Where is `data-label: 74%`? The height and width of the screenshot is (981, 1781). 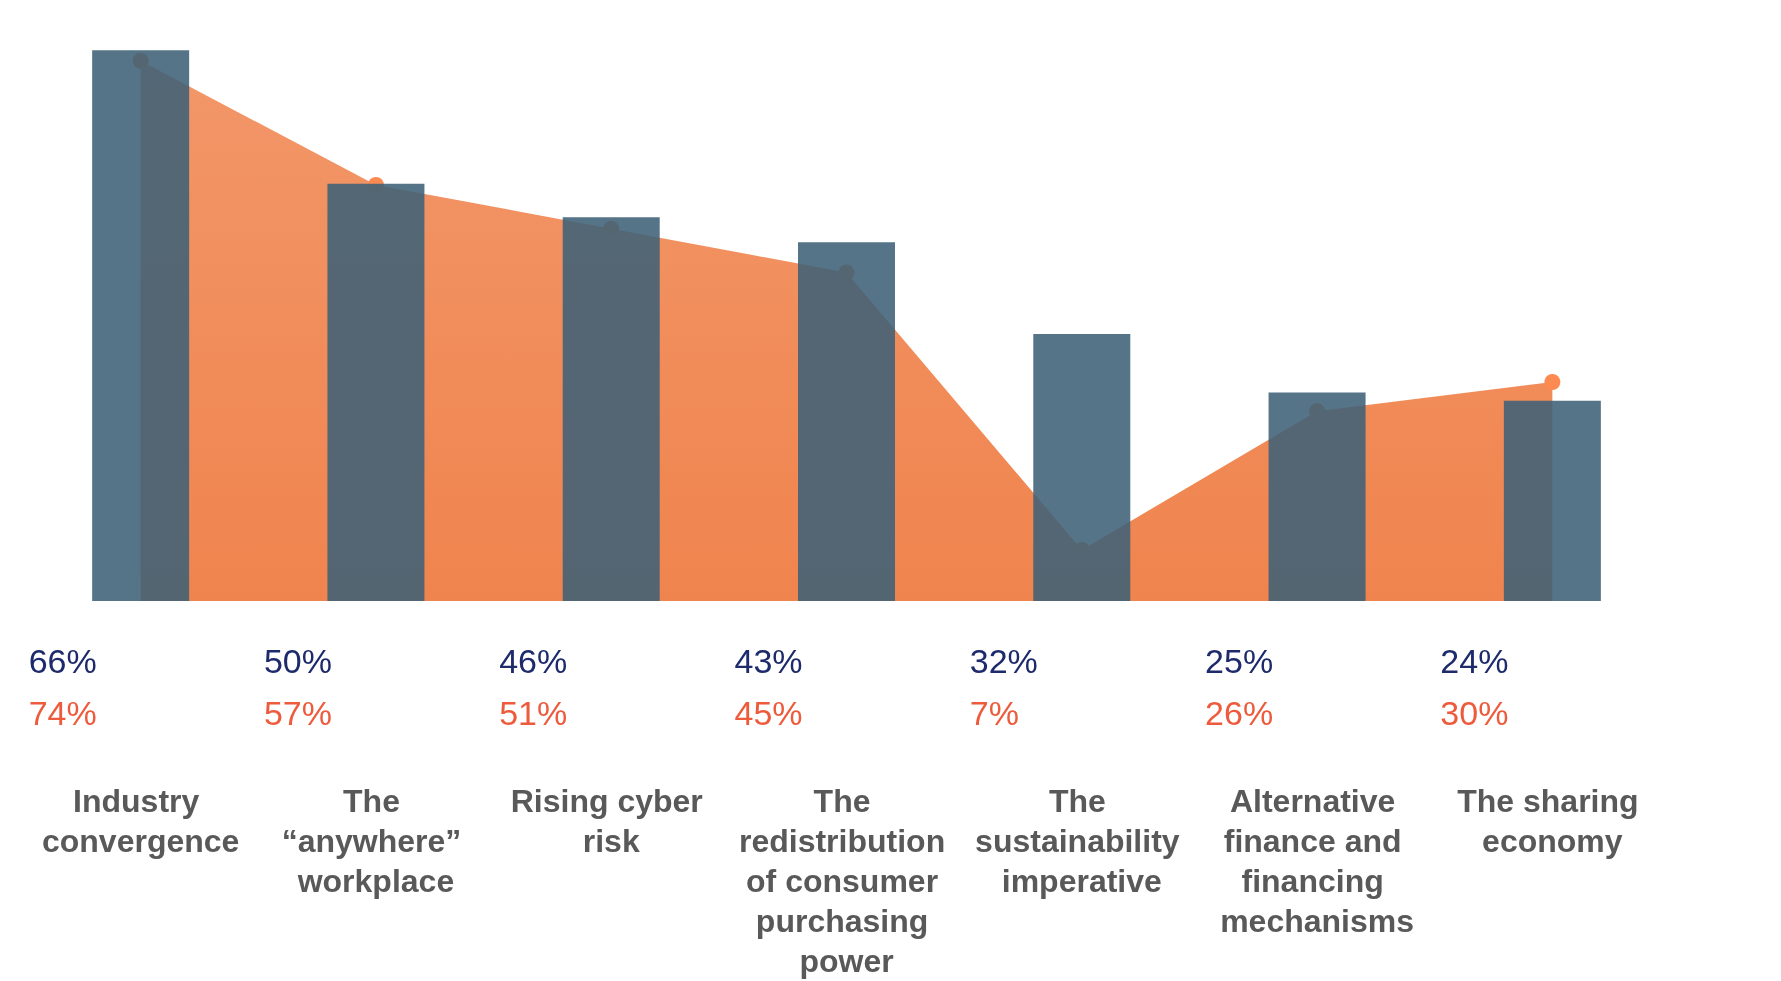
data-label: 74% is located at coordinates (62, 713).